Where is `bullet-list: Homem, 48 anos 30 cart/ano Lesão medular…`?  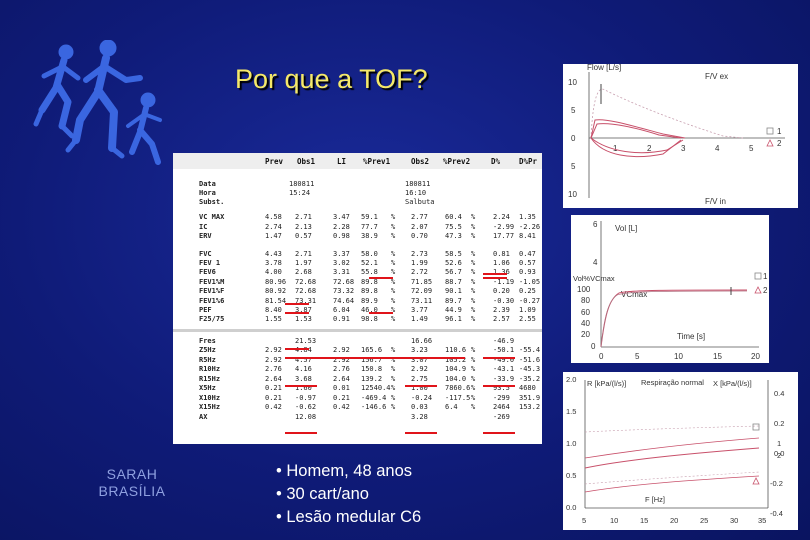 bullet-list: Homem, 48 anos 30 cart/ano Lesão medular… is located at coordinates (348, 494).